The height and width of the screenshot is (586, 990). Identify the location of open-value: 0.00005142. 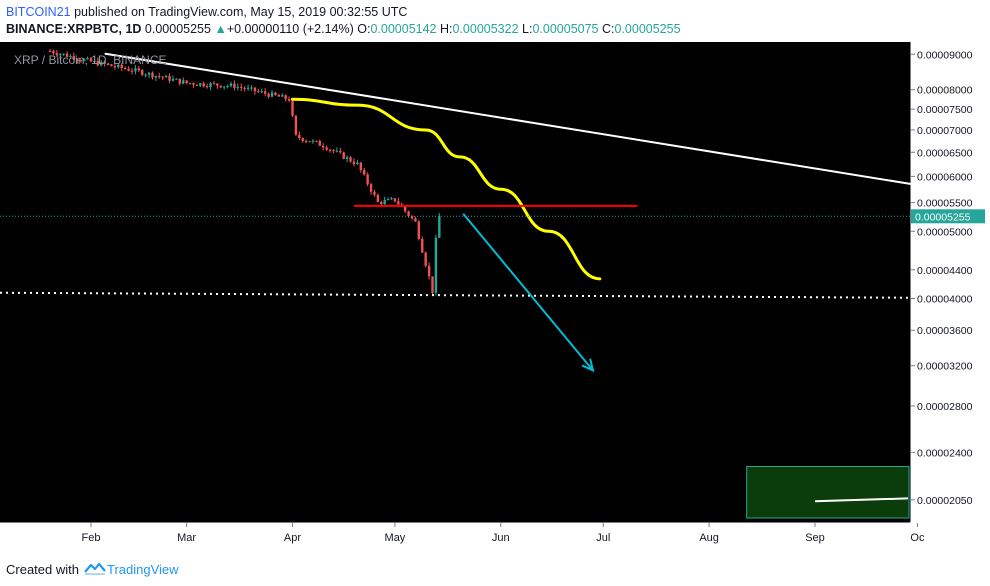
(403, 29).